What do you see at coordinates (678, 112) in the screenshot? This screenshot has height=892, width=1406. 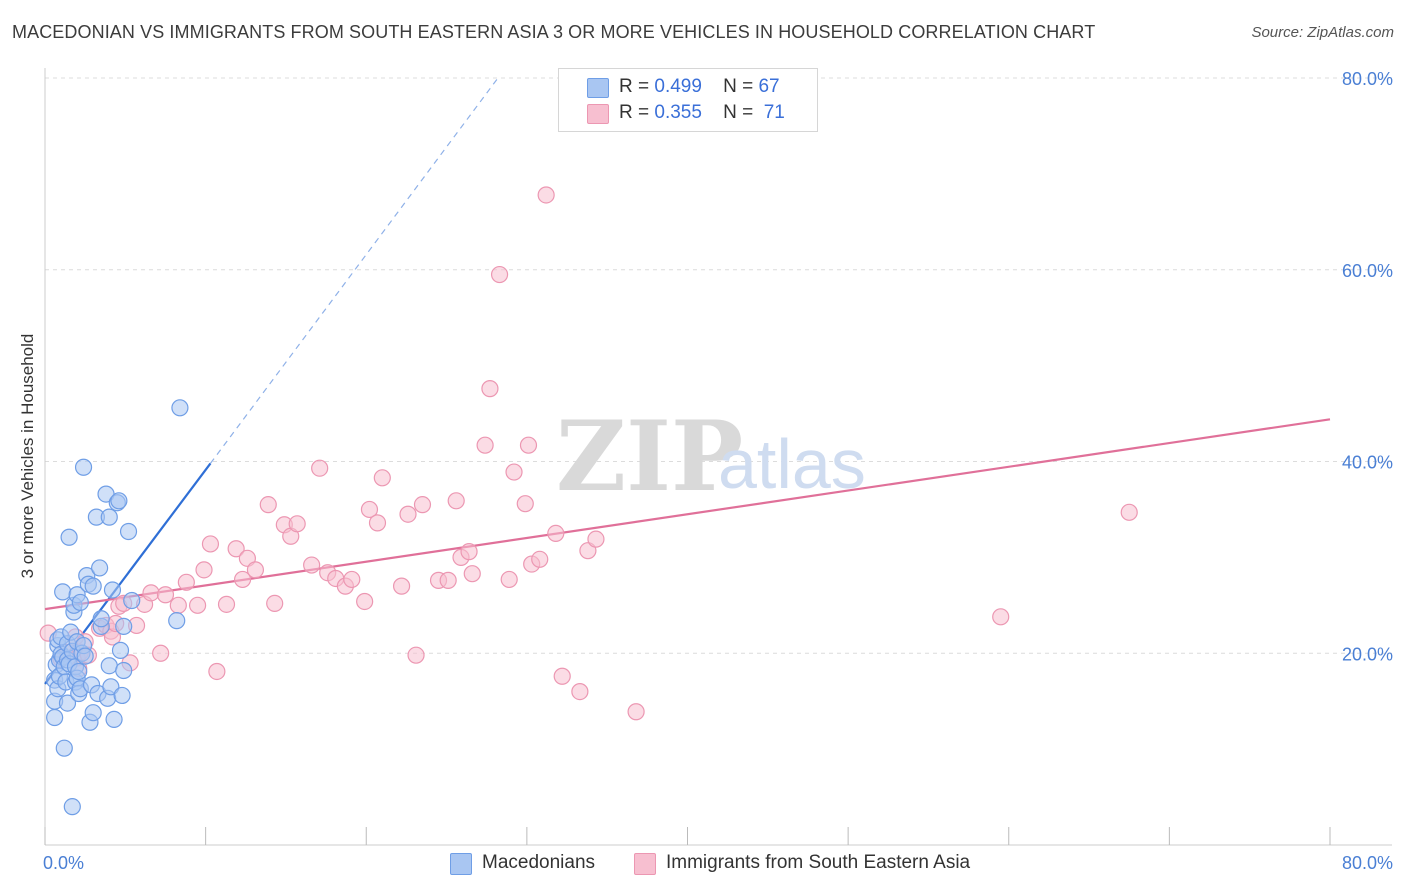 I see `legend-r-value: 0.355` at bounding box center [678, 112].